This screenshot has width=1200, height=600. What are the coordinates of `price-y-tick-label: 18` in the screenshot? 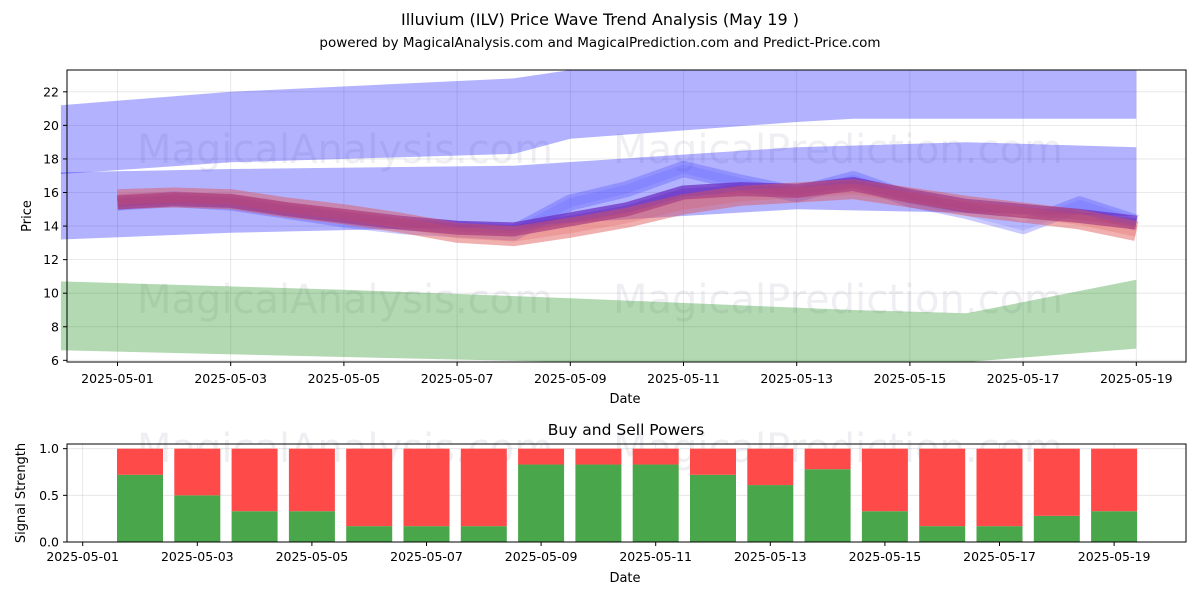 It's located at (51, 158).